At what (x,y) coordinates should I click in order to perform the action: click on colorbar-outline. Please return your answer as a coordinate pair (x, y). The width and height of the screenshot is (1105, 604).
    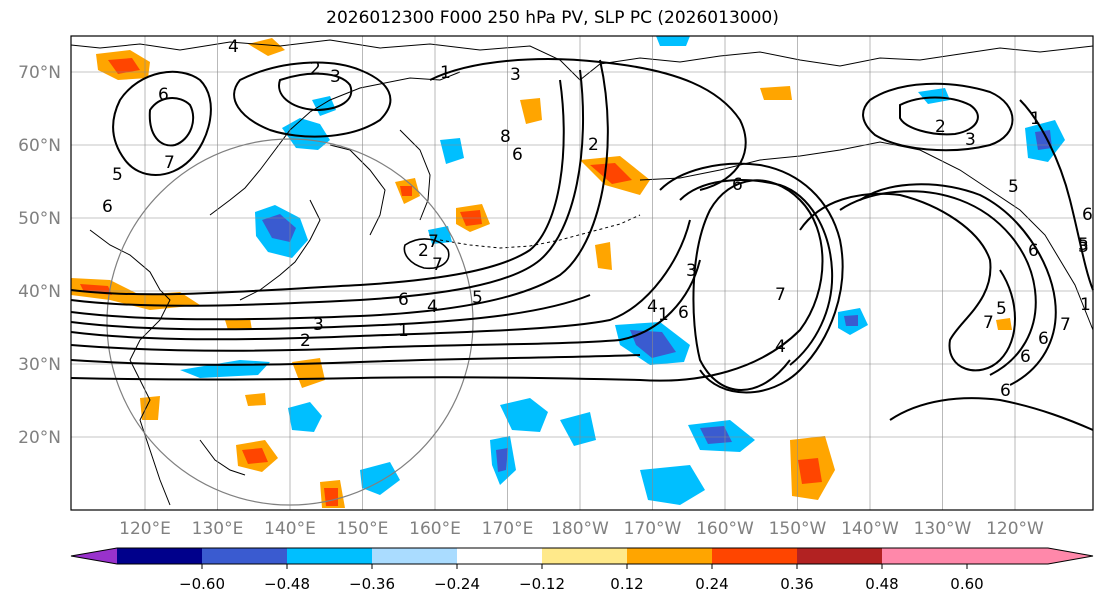
    Looking at the image, I should click on (582, 556).